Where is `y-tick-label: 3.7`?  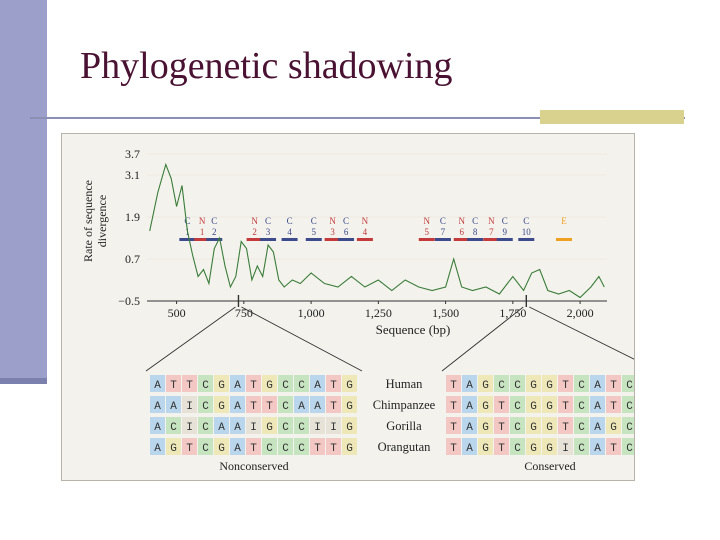
y-tick-label: 3.7 is located at coordinates (132, 154).